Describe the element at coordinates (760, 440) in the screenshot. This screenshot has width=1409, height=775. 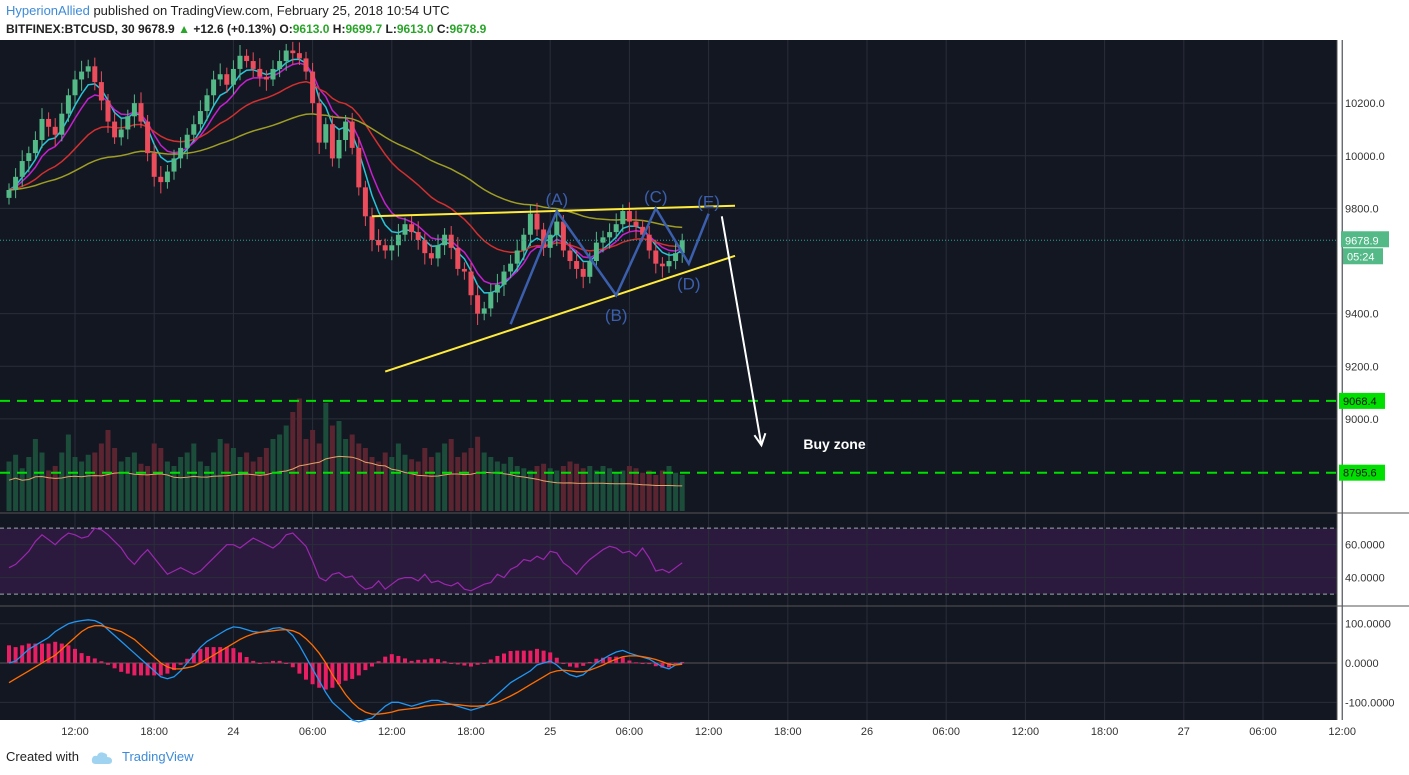
I see `arrow-head-icon` at that location.